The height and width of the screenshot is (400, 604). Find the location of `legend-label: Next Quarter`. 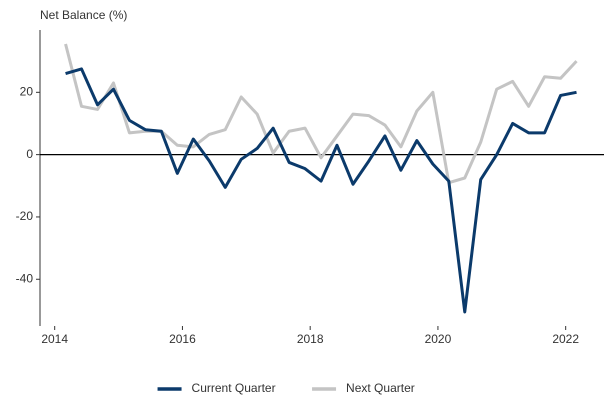

legend-label: Next Quarter is located at coordinates (380, 388).